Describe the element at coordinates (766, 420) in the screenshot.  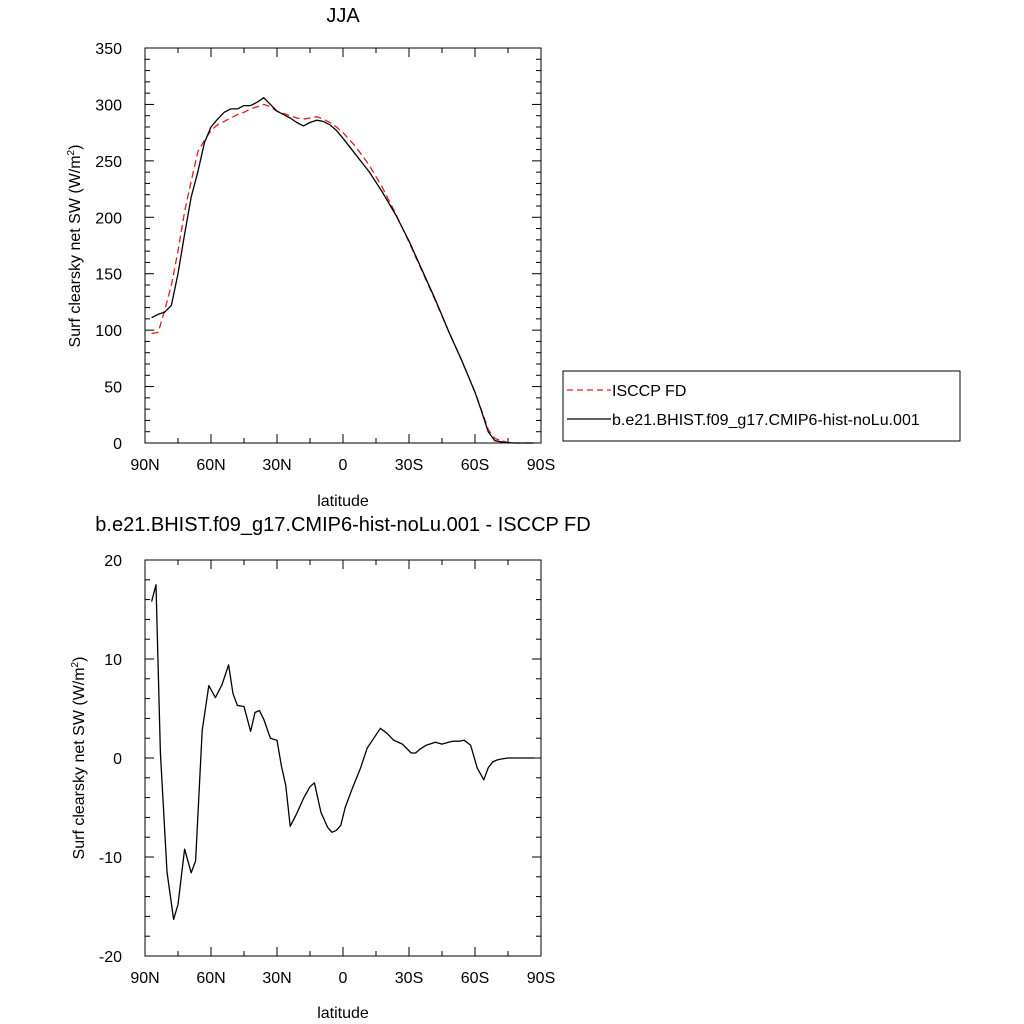
I see `legend-label-model: b.e21.BHIST.f09_g17.CMIP6-hist-noLu.001` at that location.